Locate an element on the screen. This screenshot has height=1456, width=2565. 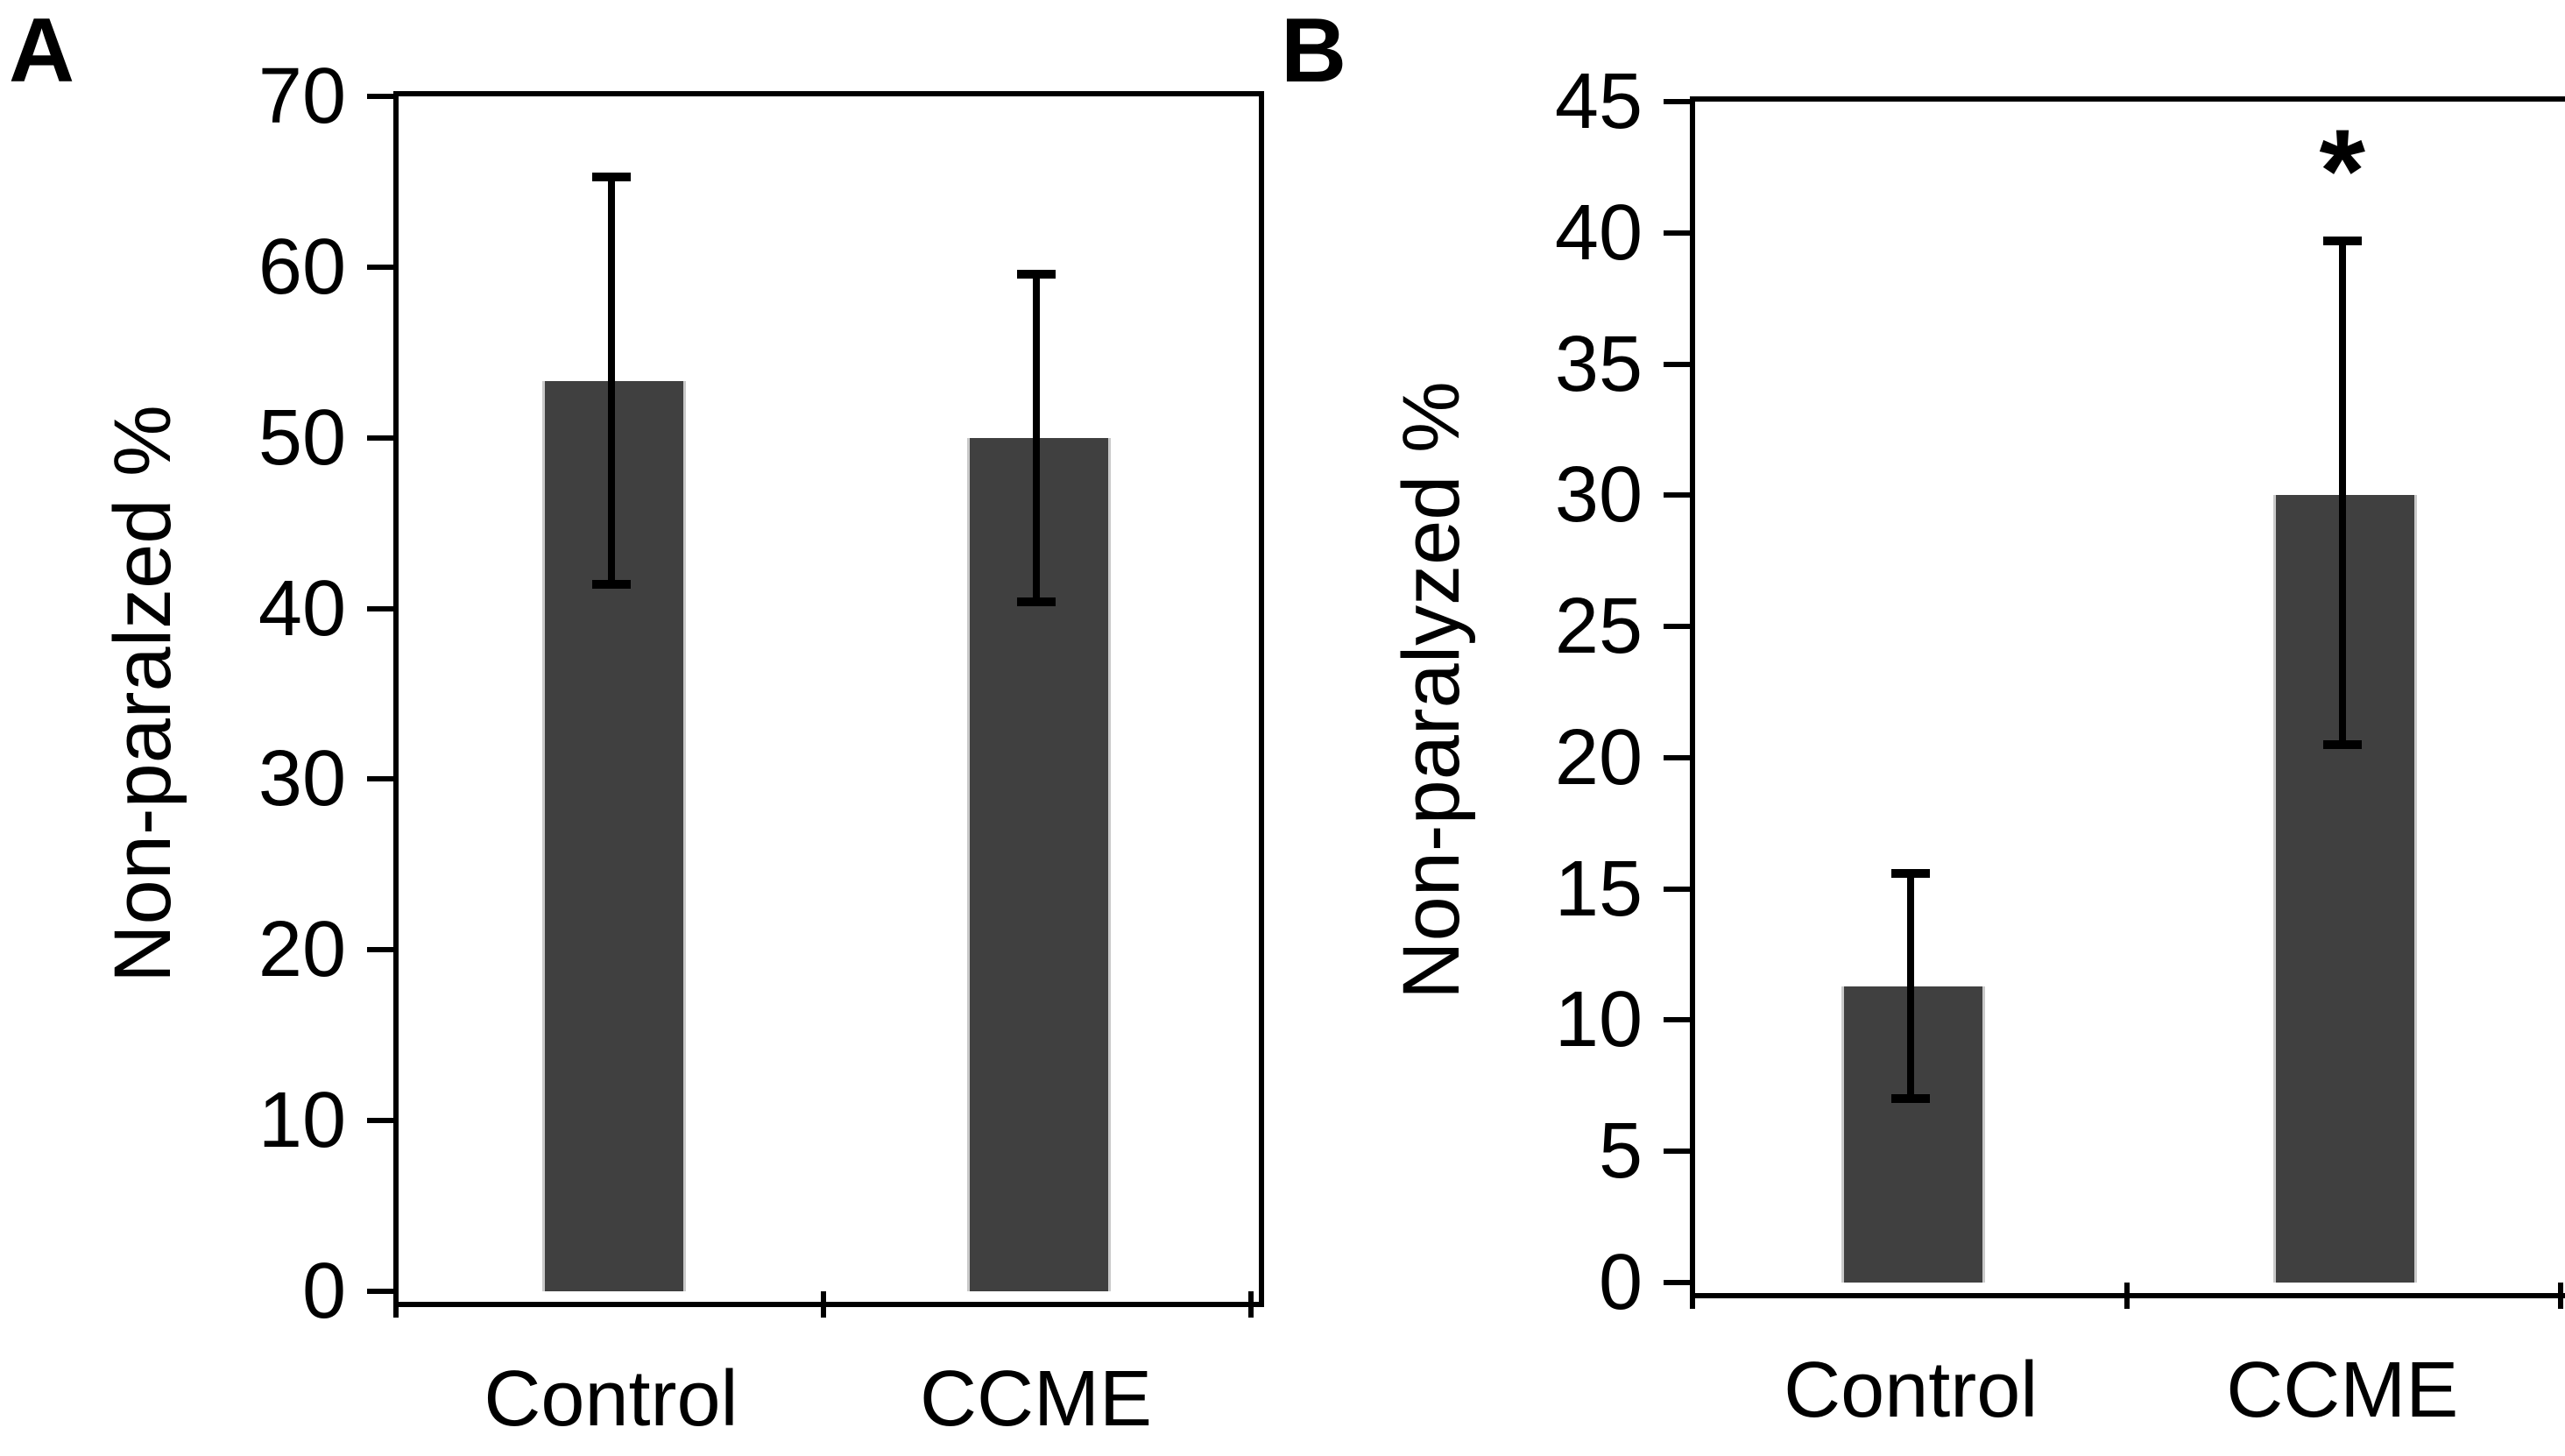
y-tick-label: 25 is located at coordinates (1599, 627).